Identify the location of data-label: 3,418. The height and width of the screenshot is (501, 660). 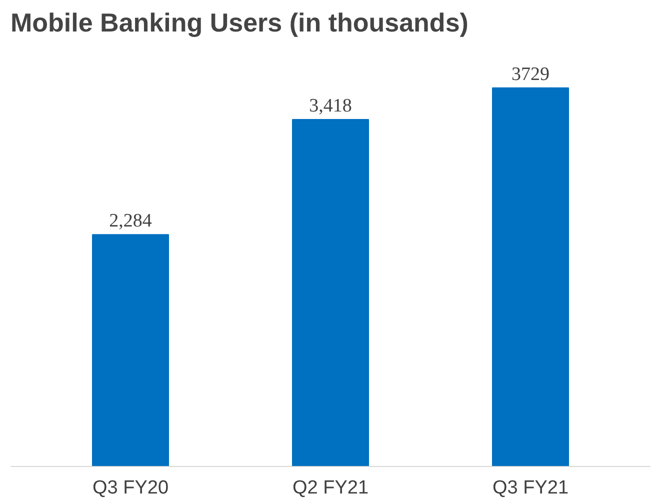
(330, 106).